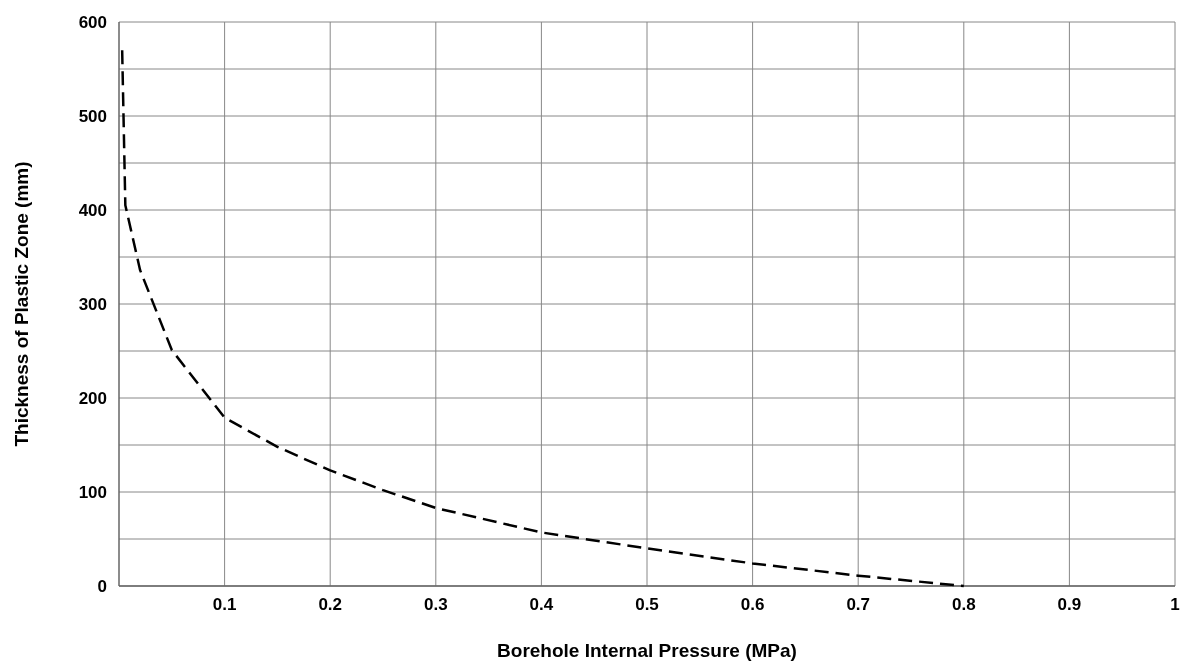  What do you see at coordinates (963, 604) in the screenshot?
I see `x-tick-label: 0.8` at bounding box center [963, 604].